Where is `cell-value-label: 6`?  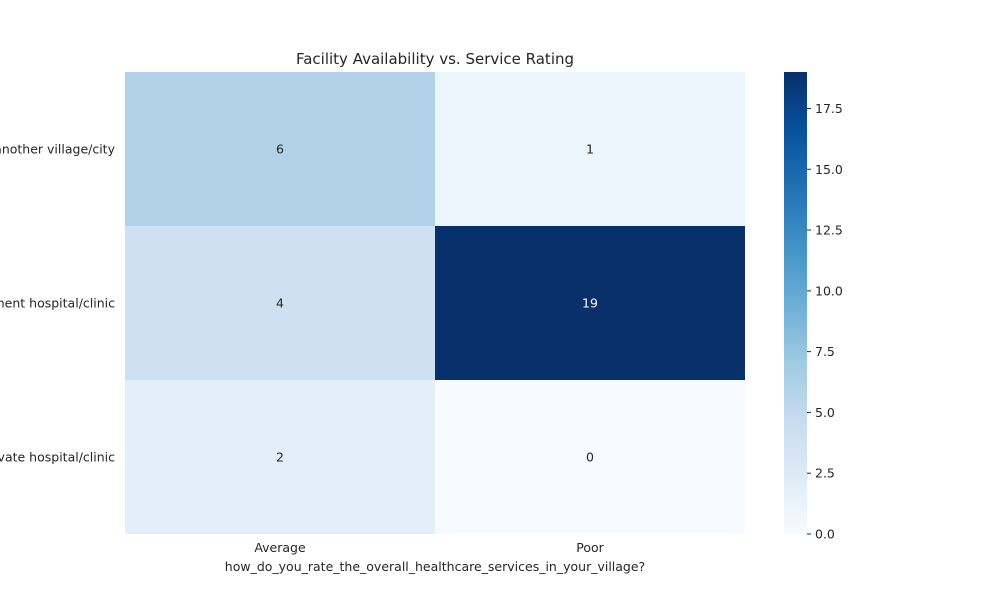
cell-value-label: 6 is located at coordinates (280, 149).